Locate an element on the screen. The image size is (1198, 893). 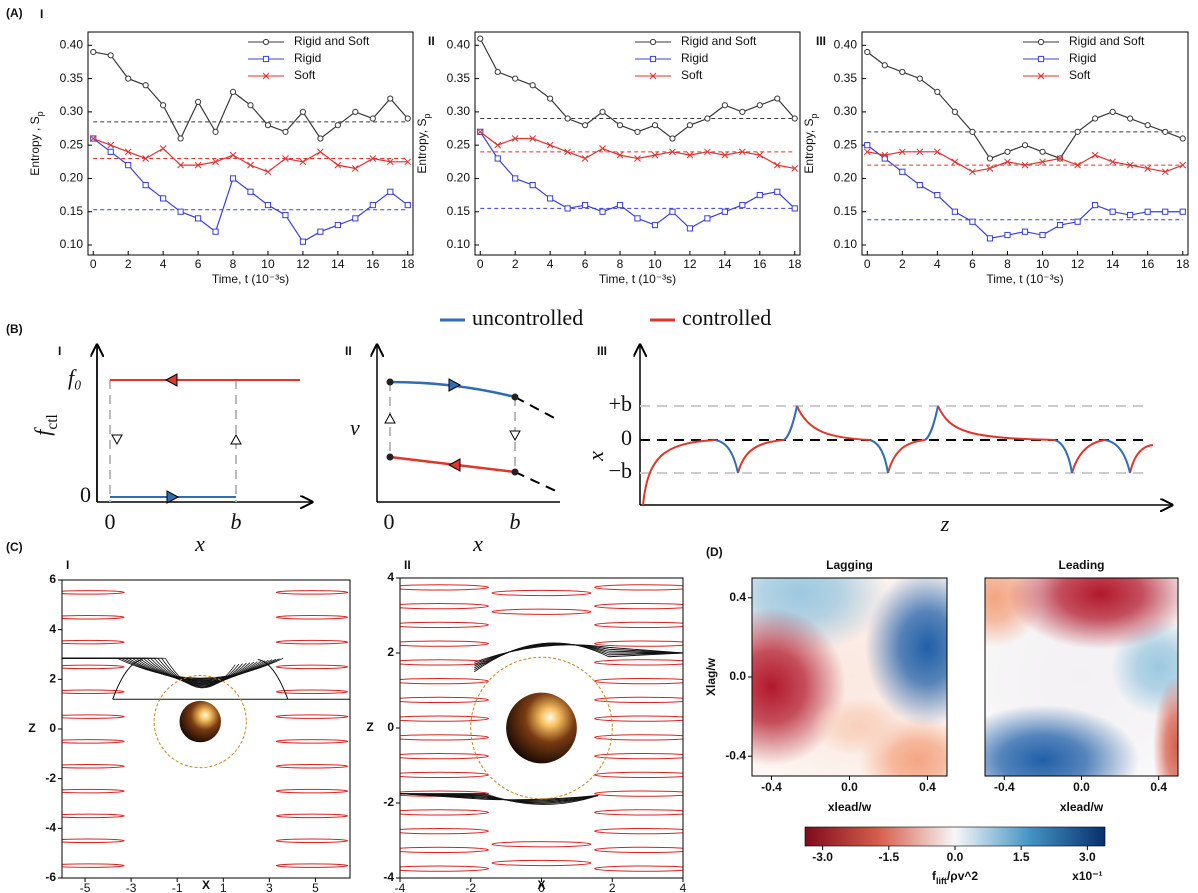
x-tick-label: 12 is located at coordinates (1078, 264).